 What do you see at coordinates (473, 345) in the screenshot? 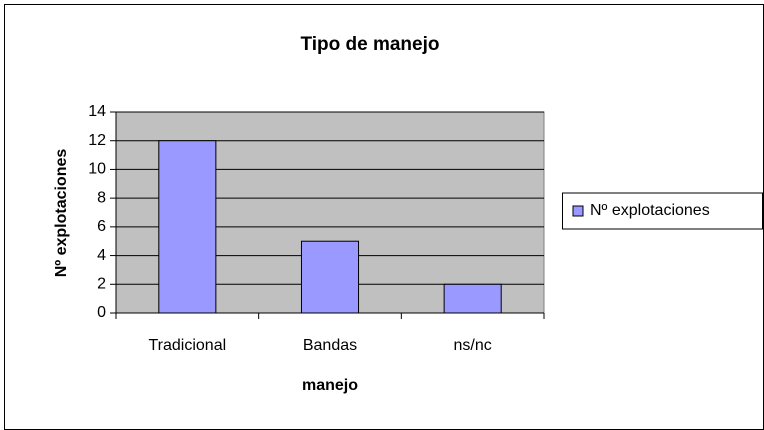
I see `x-tick-label: ns/nc` at bounding box center [473, 345].